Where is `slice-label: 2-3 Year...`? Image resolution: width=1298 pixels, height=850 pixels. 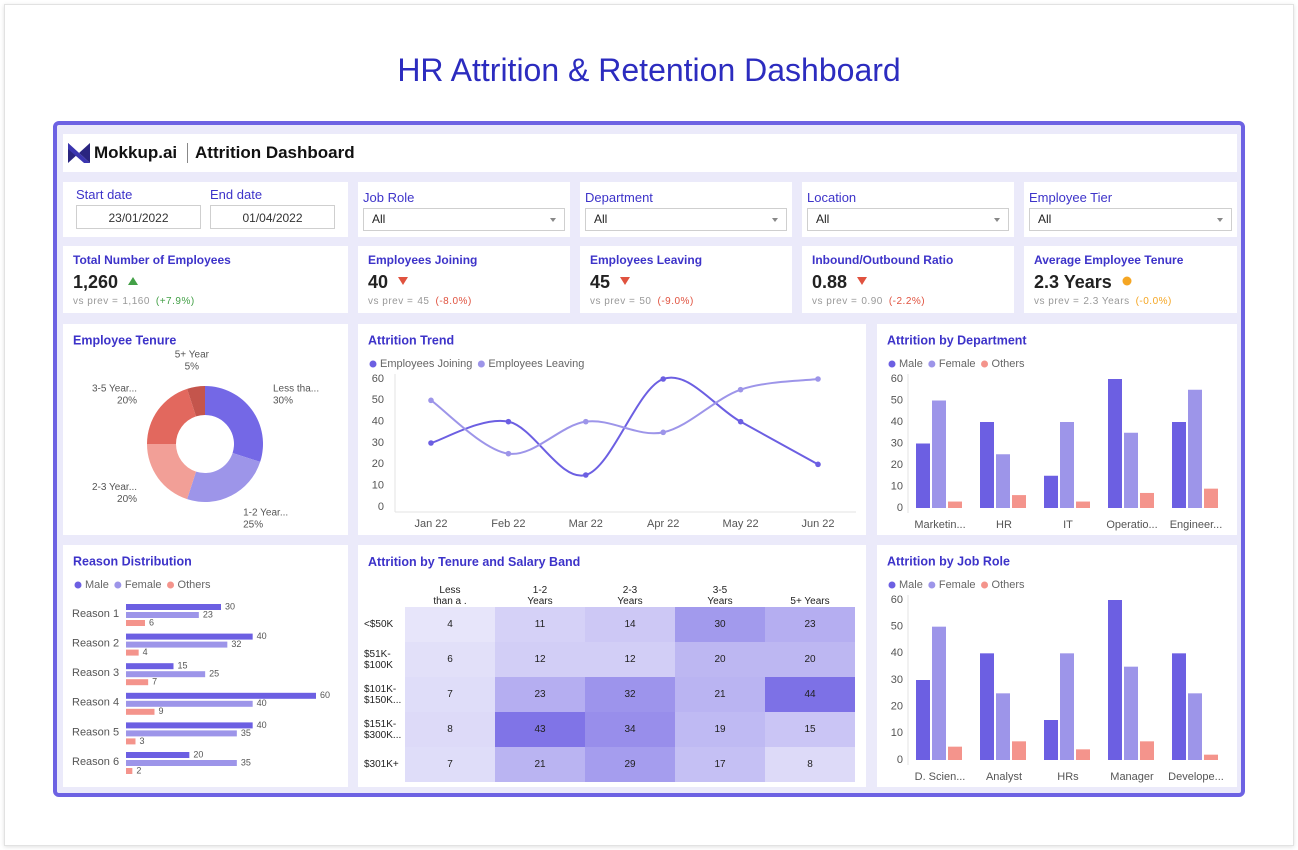
slice-label: 2-3 Year... is located at coordinates (114, 487).